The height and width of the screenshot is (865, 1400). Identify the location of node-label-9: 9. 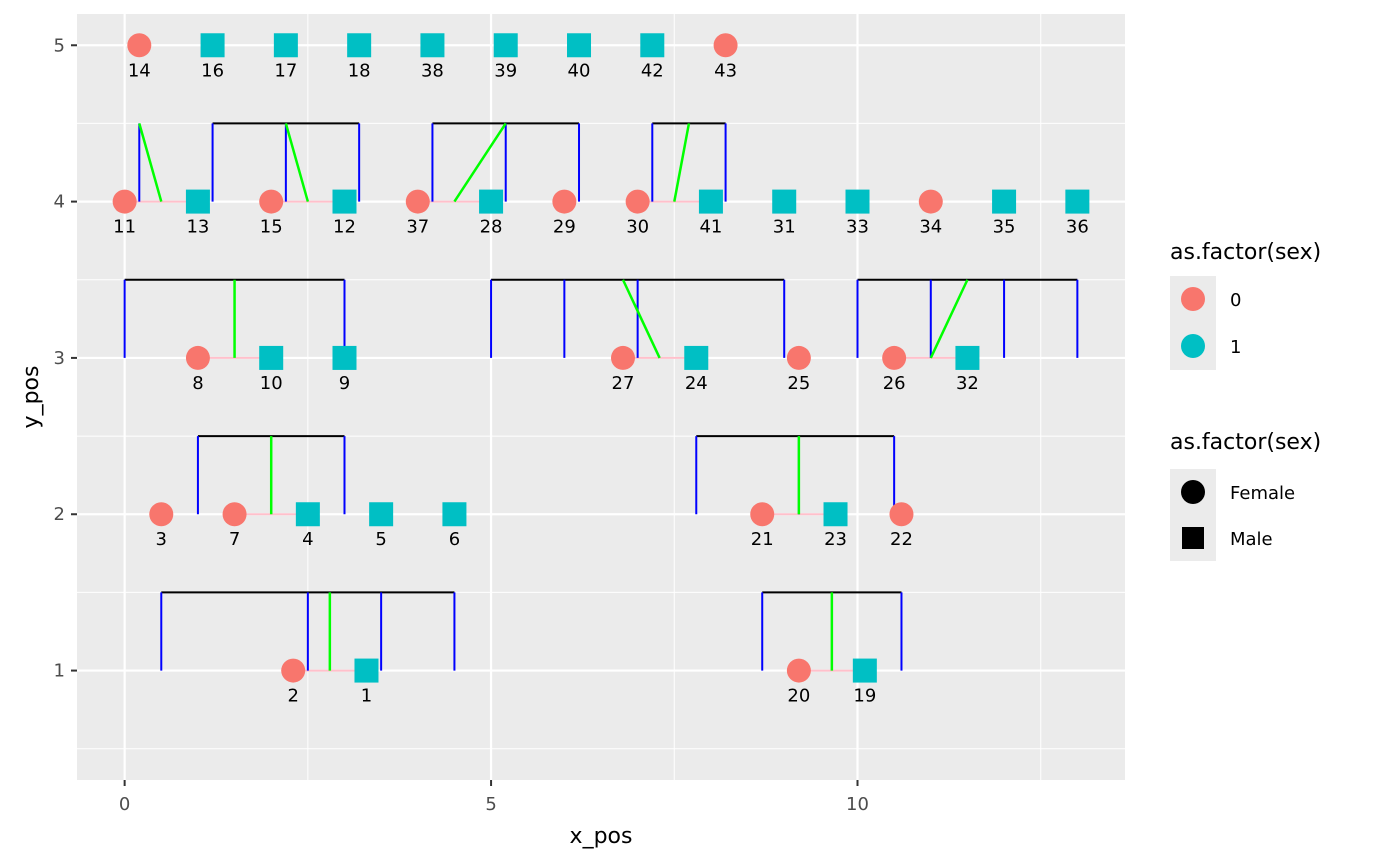
(344, 383).